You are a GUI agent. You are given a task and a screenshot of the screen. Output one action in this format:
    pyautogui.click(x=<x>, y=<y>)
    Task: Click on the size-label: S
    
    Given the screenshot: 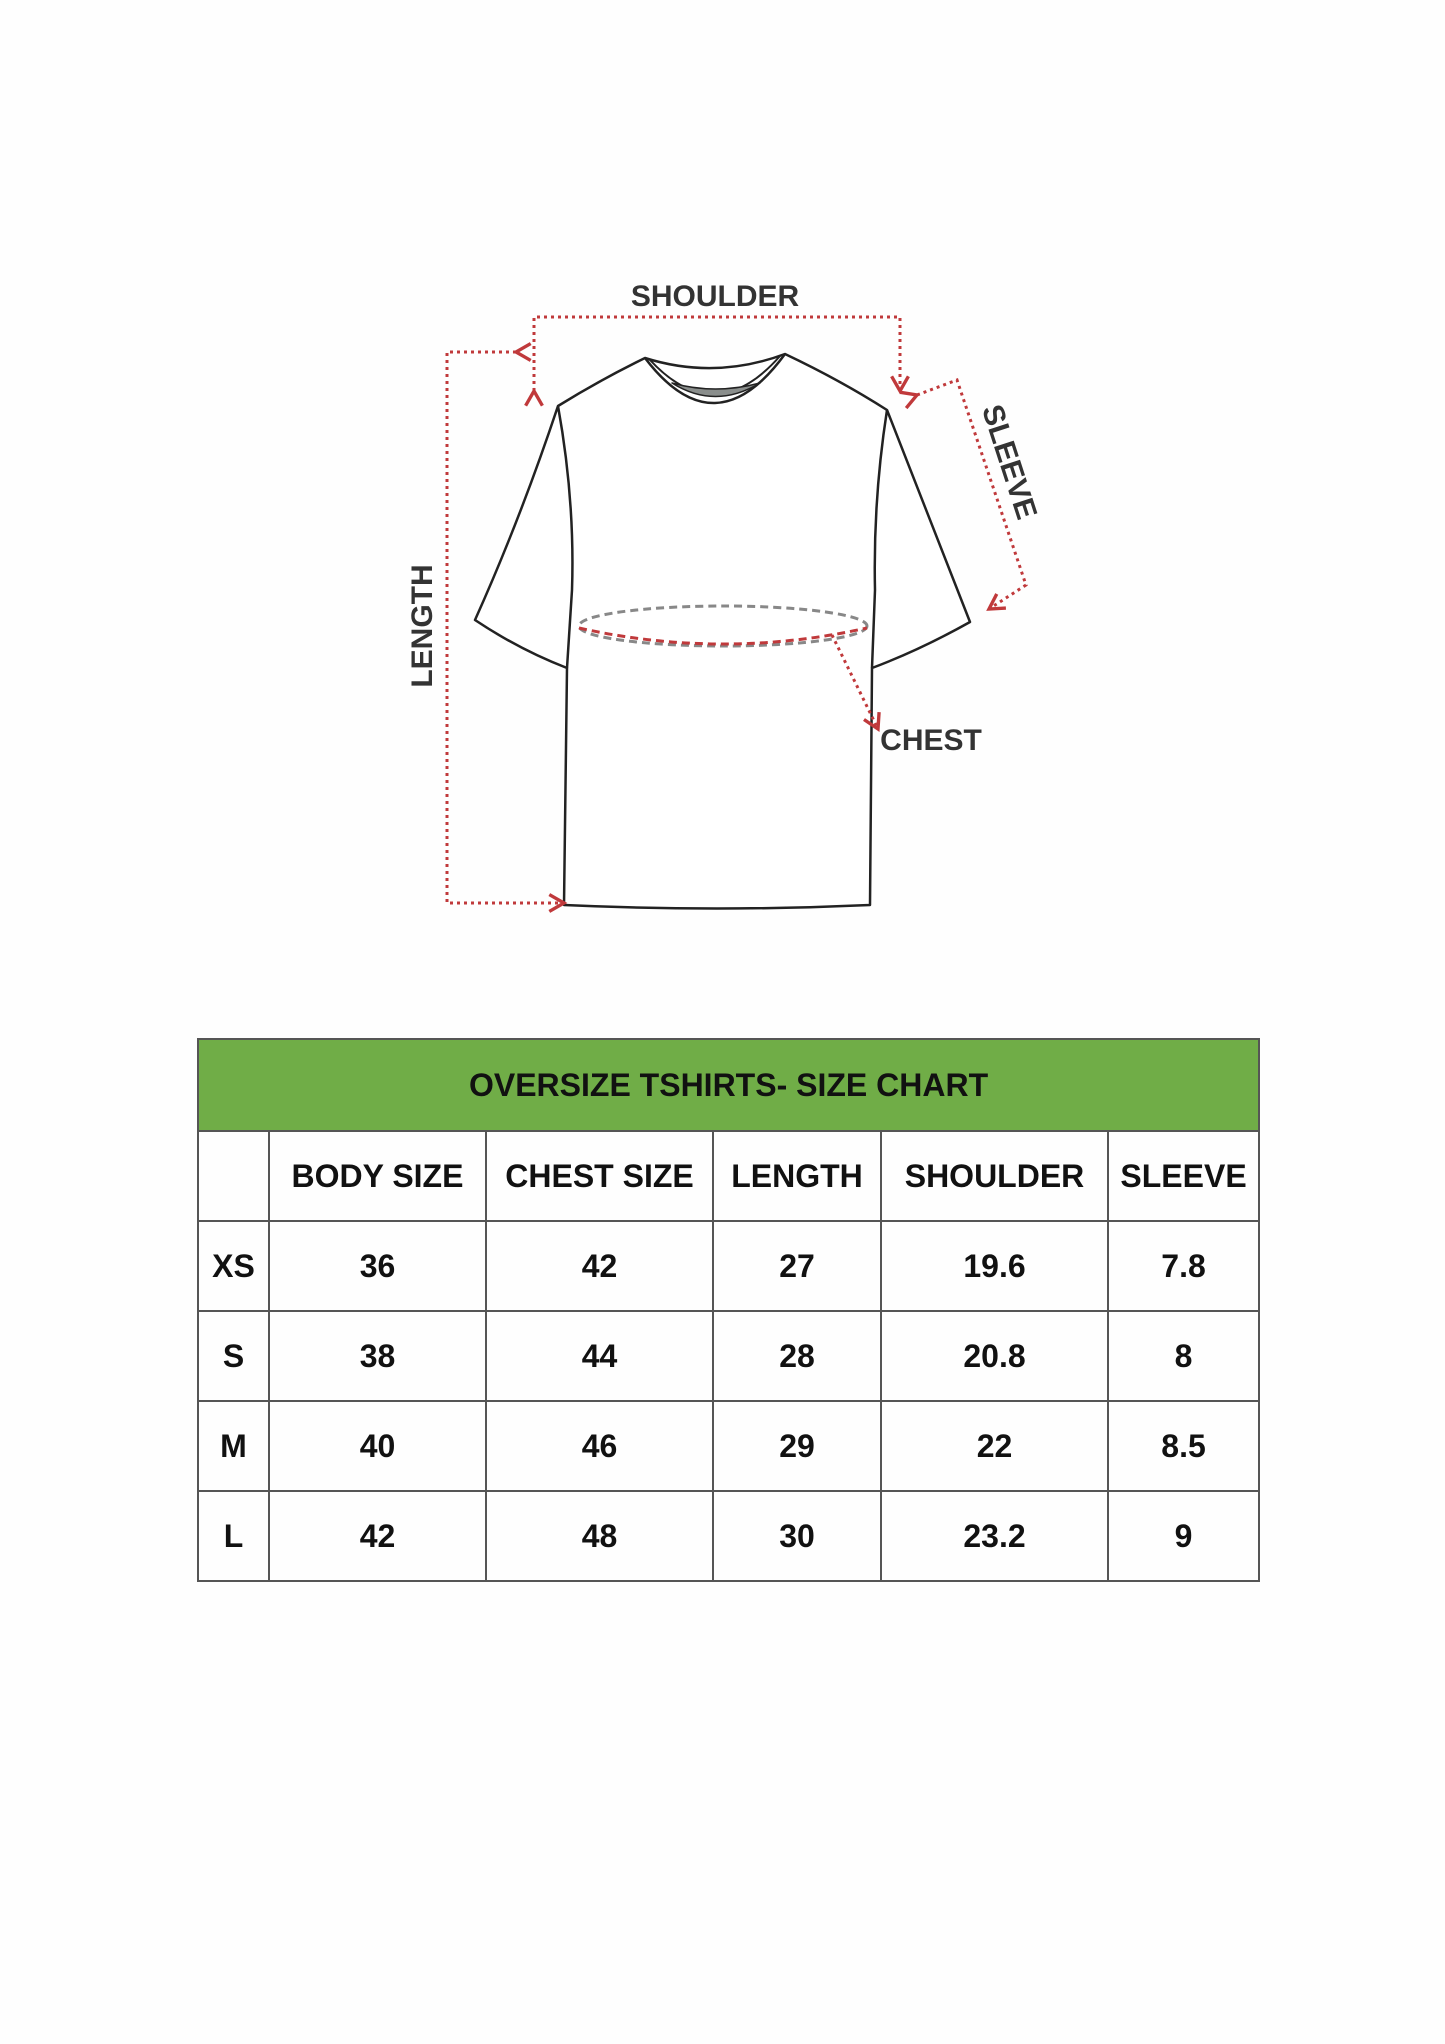 What is the action you would take?
    pyautogui.click(x=233, y=1356)
    